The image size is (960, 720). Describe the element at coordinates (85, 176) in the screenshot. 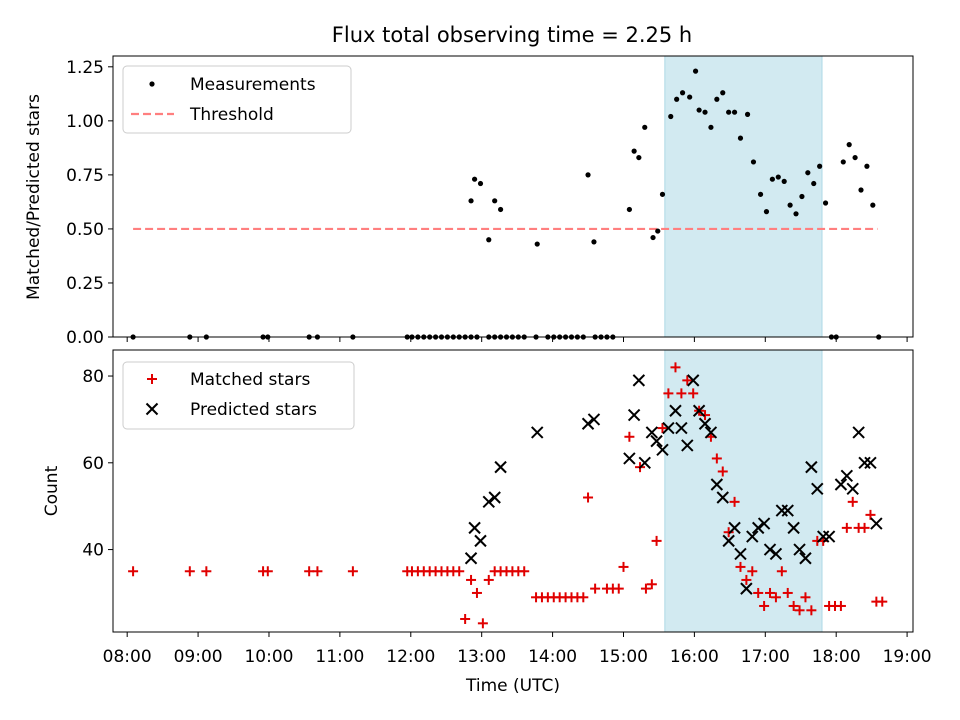

I see `y-tick-label: 0.75` at that location.